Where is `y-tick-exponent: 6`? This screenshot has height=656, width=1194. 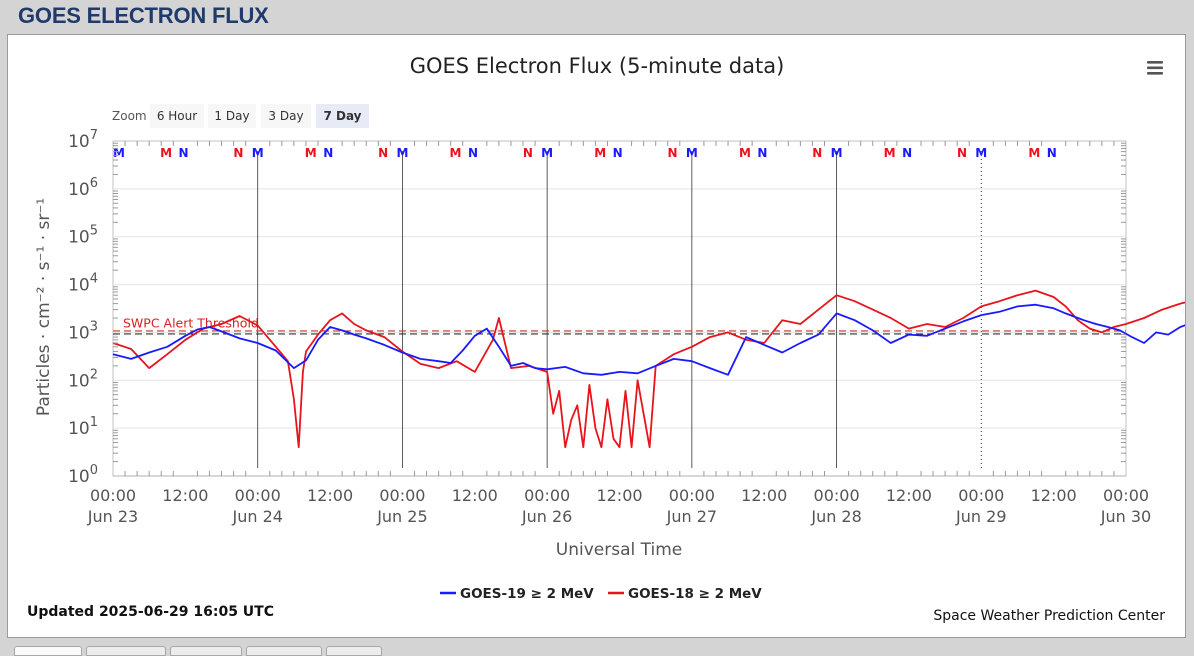 y-tick-exponent: 6 is located at coordinates (94, 183).